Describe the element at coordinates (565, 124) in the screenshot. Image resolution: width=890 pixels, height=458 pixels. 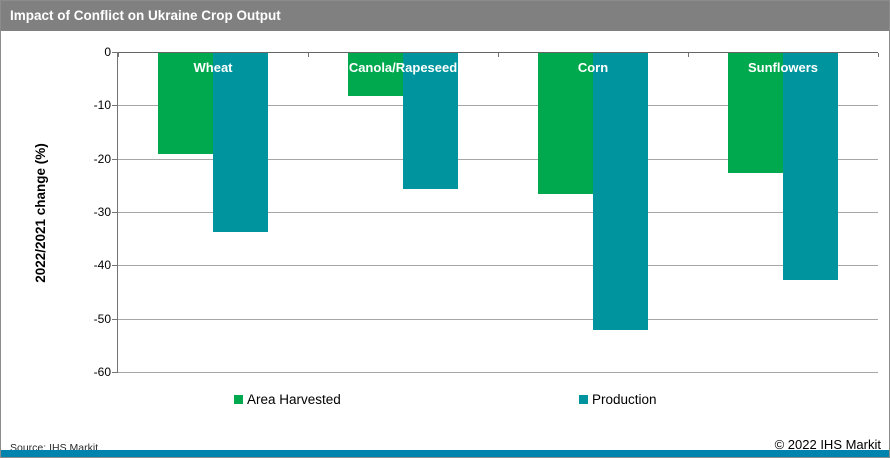
I see `bar-area-harvested-corn` at that location.